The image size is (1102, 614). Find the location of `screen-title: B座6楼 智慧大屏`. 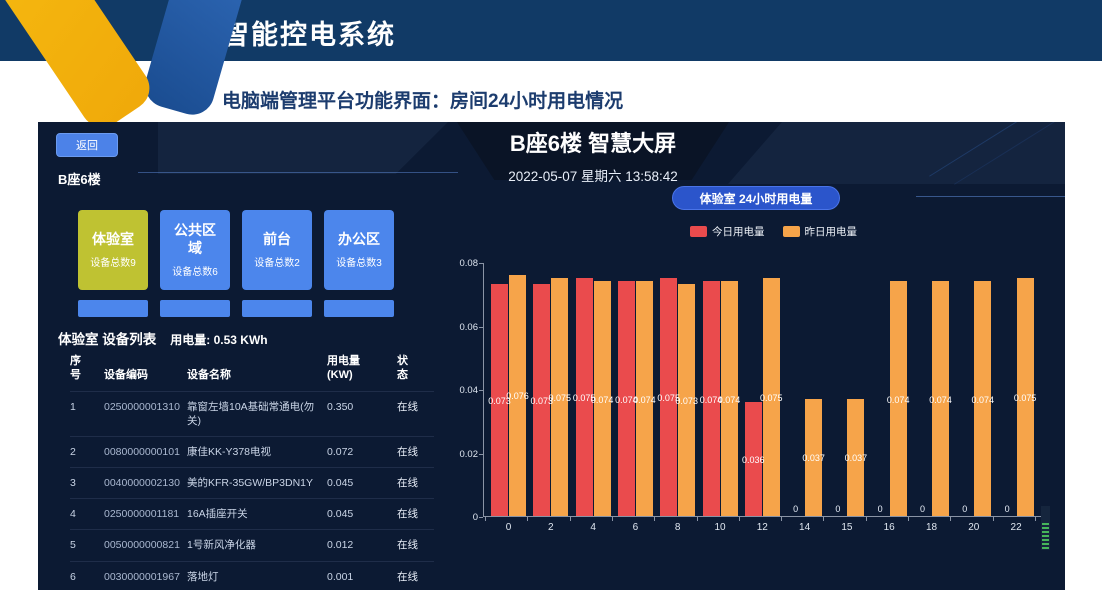

screen-title: B座6楼 智慧大屏 is located at coordinates (593, 143).